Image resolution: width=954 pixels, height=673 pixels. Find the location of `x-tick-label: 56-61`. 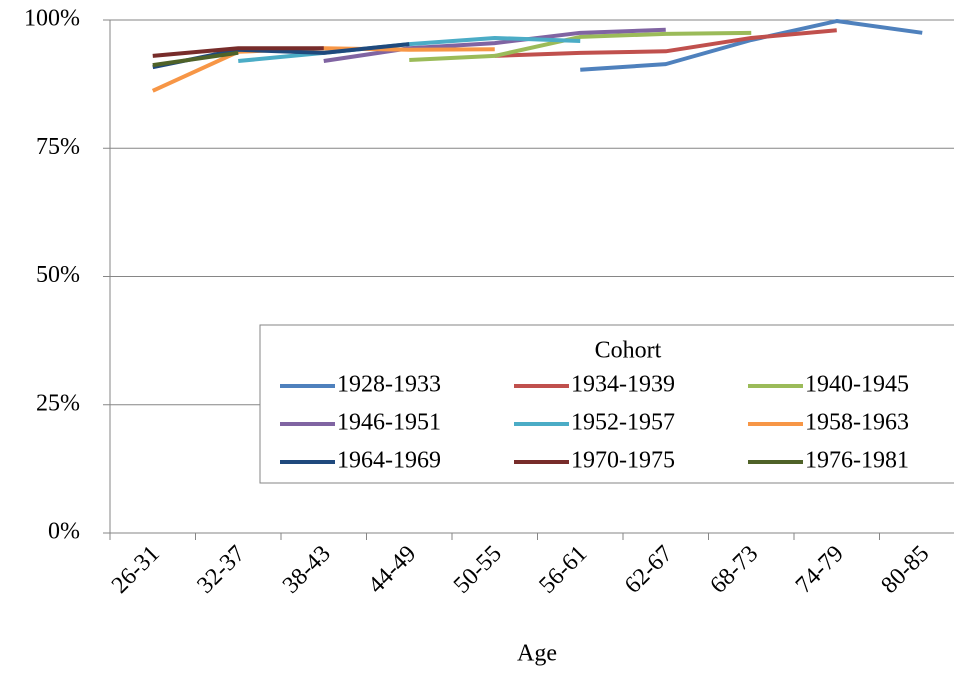

x-tick-label: 56-61 is located at coordinates (563, 570).